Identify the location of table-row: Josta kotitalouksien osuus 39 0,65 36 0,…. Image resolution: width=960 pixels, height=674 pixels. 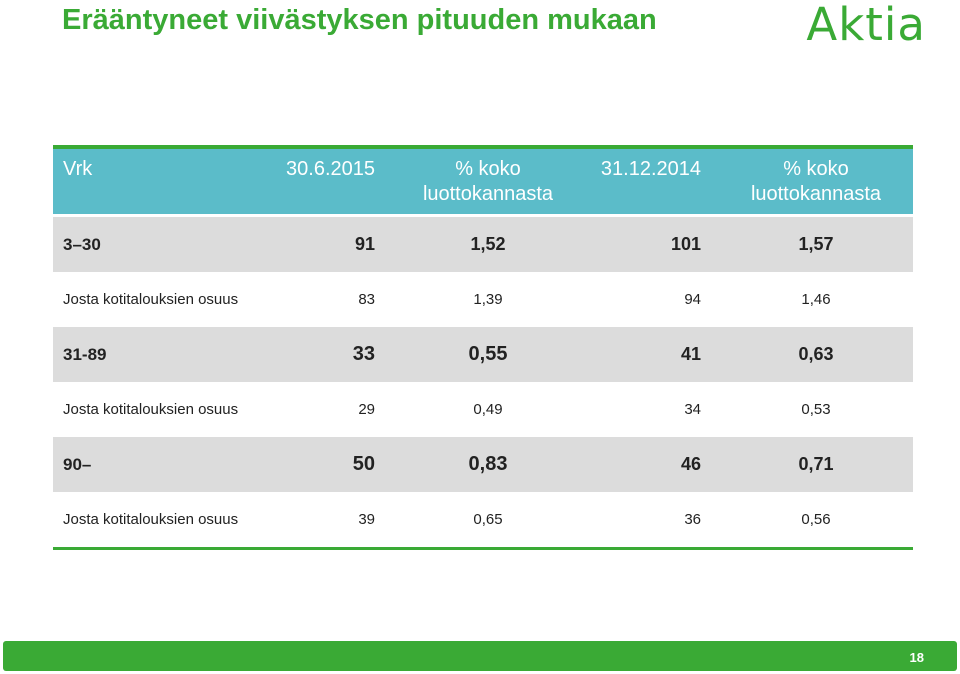
(483, 519).